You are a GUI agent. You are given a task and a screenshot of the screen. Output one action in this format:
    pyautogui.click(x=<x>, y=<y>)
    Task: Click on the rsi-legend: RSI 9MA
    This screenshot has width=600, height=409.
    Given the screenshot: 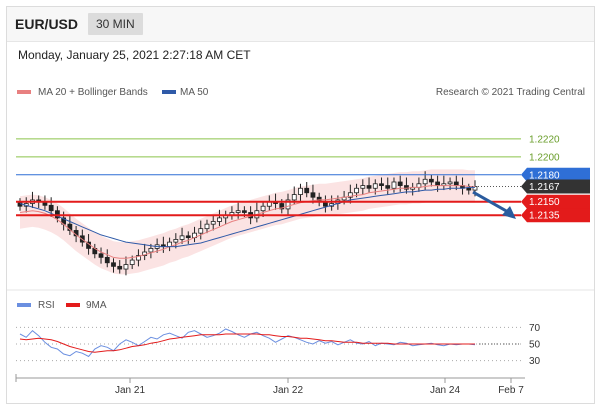 What is the action you would take?
    pyautogui.click(x=62, y=305)
    